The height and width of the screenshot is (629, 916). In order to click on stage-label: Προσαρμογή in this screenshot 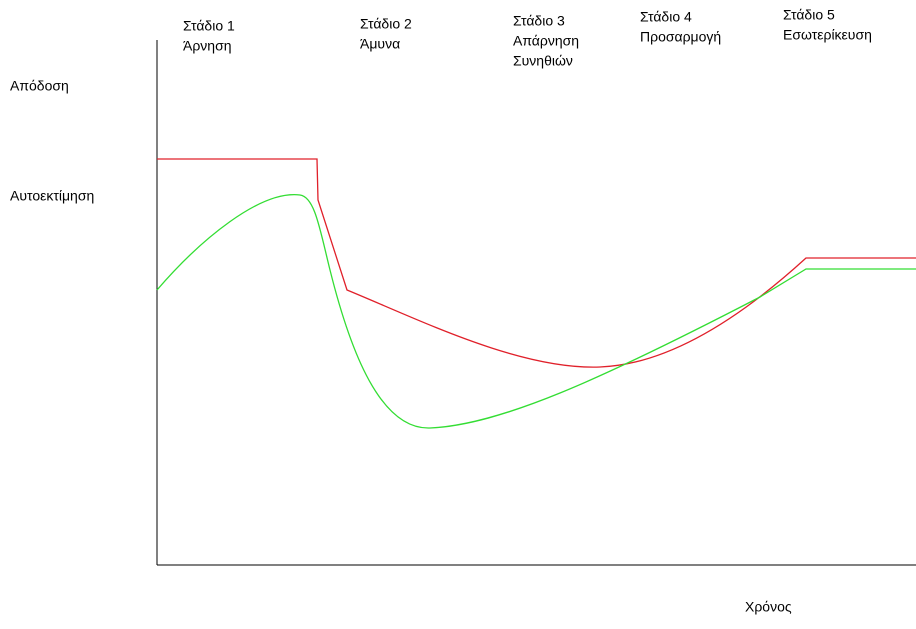, I will do `click(680, 37)`.